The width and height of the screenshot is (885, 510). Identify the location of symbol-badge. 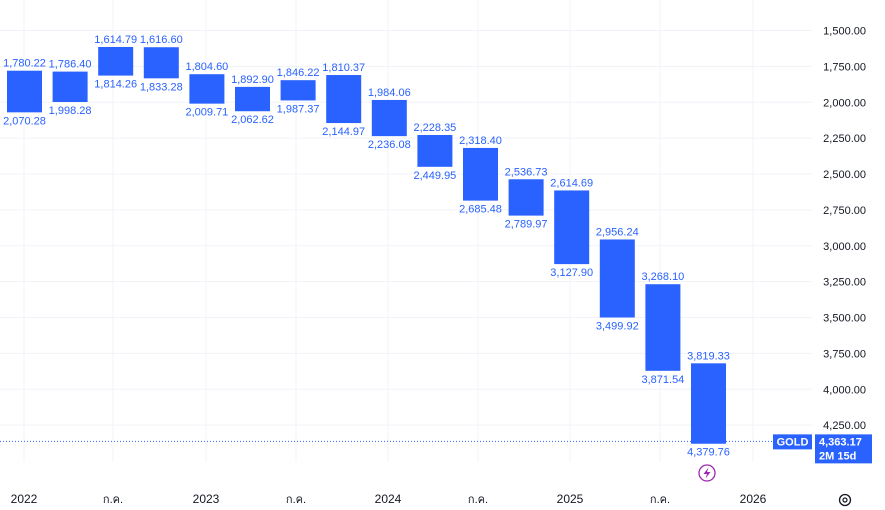
(792, 442).